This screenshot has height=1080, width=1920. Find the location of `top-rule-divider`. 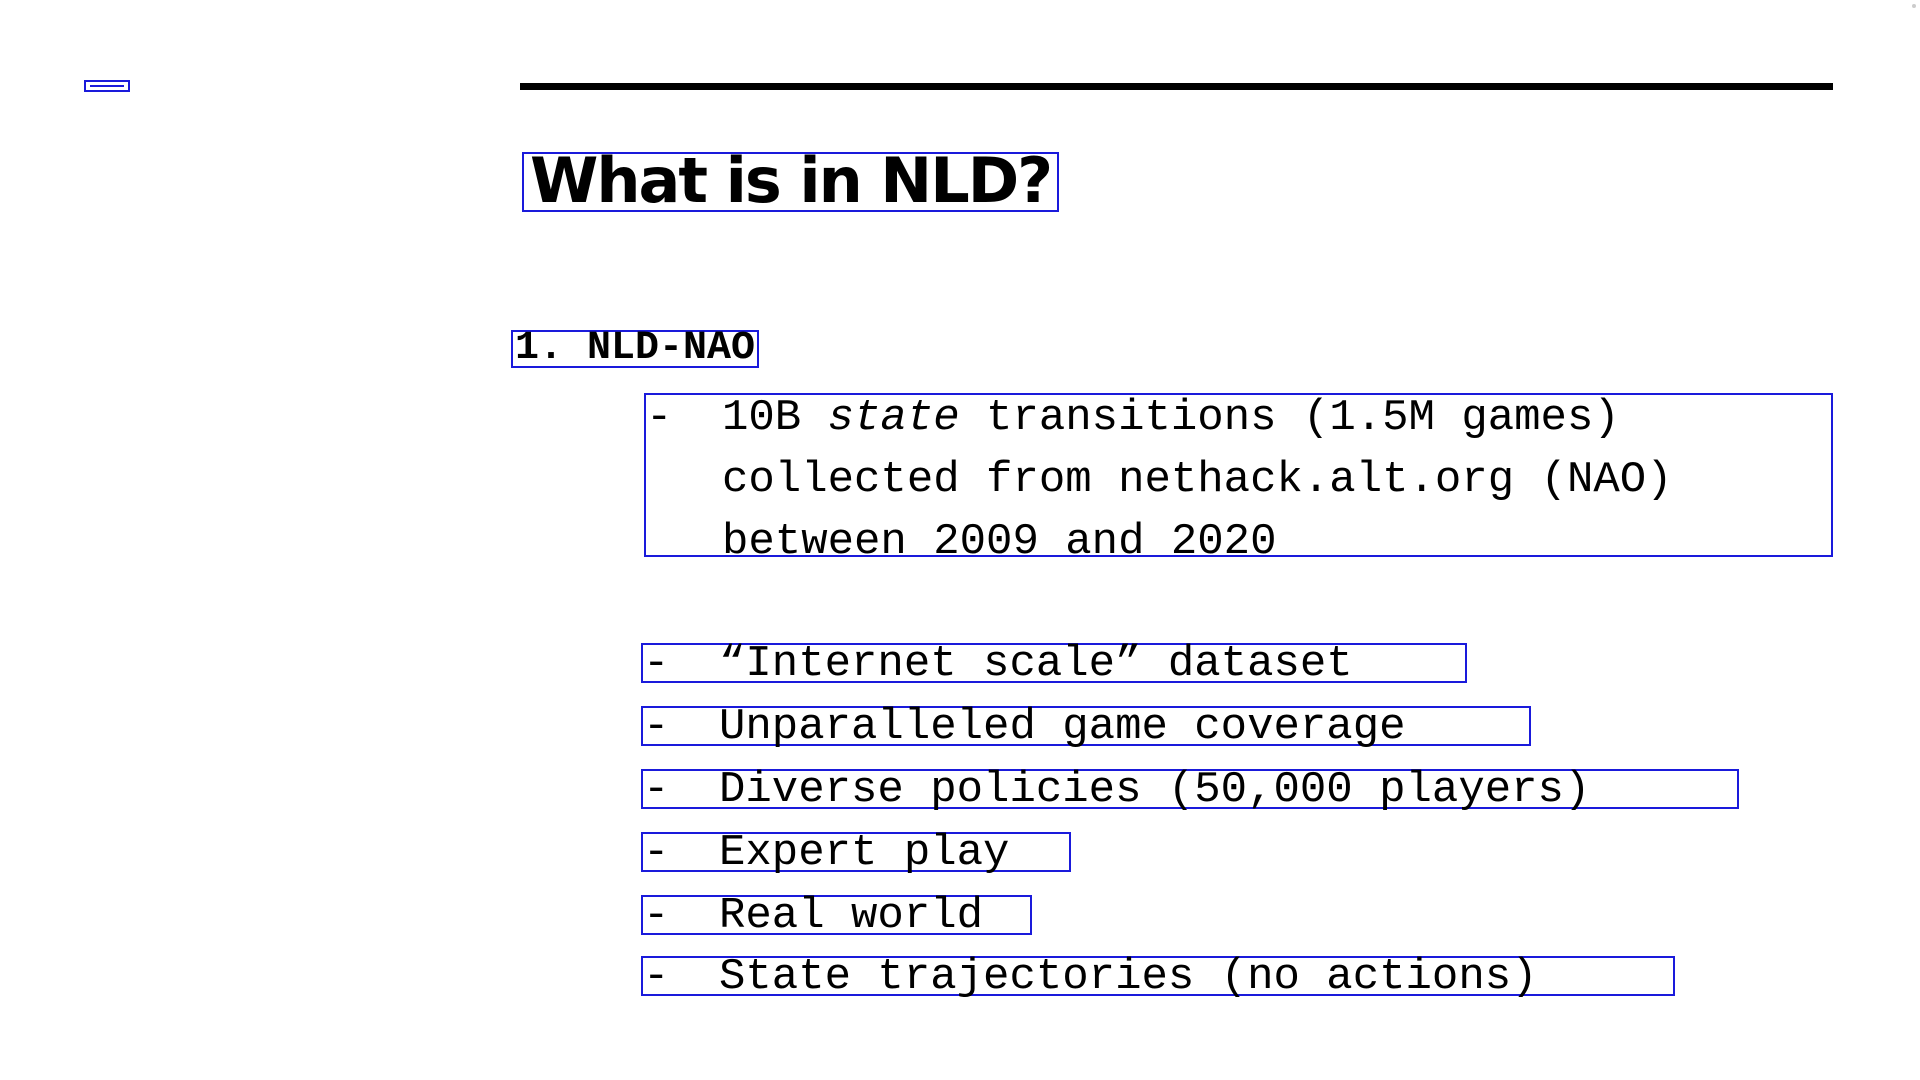

top-rule-divider is located at coordinates (1176, 86).